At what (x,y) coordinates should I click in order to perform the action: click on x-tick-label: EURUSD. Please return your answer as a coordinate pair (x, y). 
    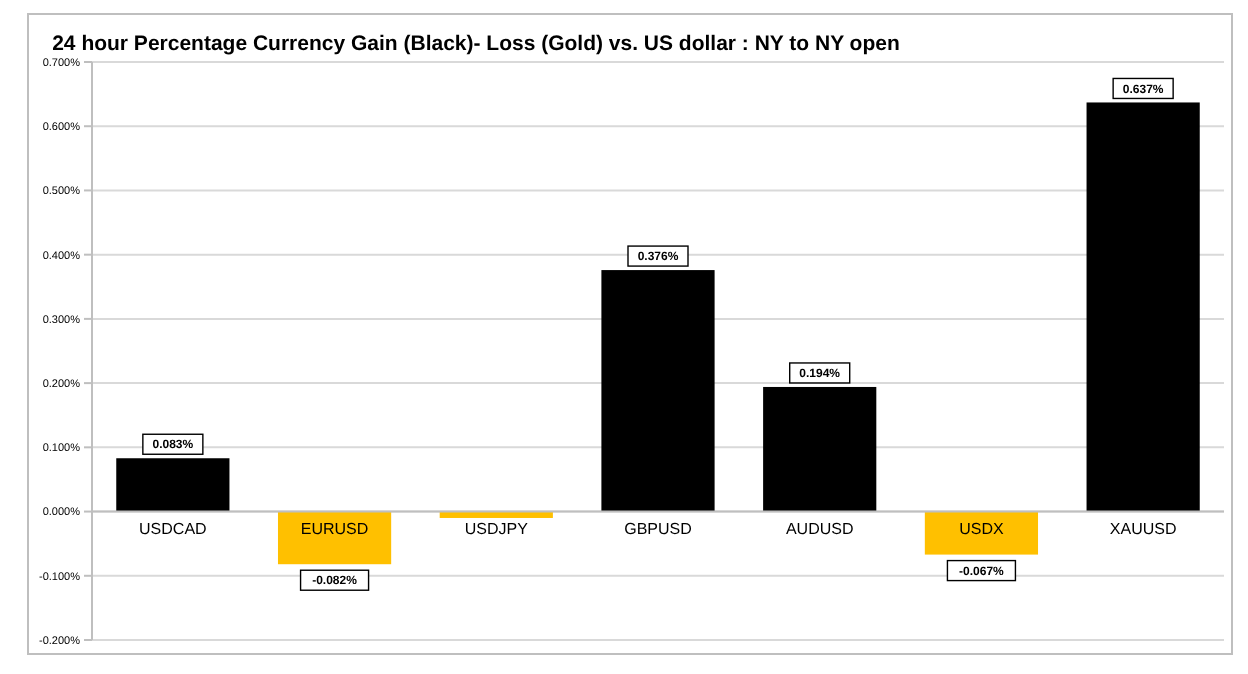
    Looking at the image, I should click on (334, 528).